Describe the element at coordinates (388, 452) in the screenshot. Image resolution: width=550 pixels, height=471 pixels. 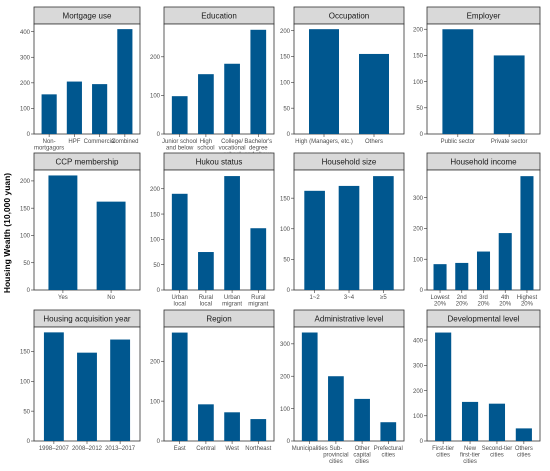
I see `x-tick-label: Prefectural cities` at that location.